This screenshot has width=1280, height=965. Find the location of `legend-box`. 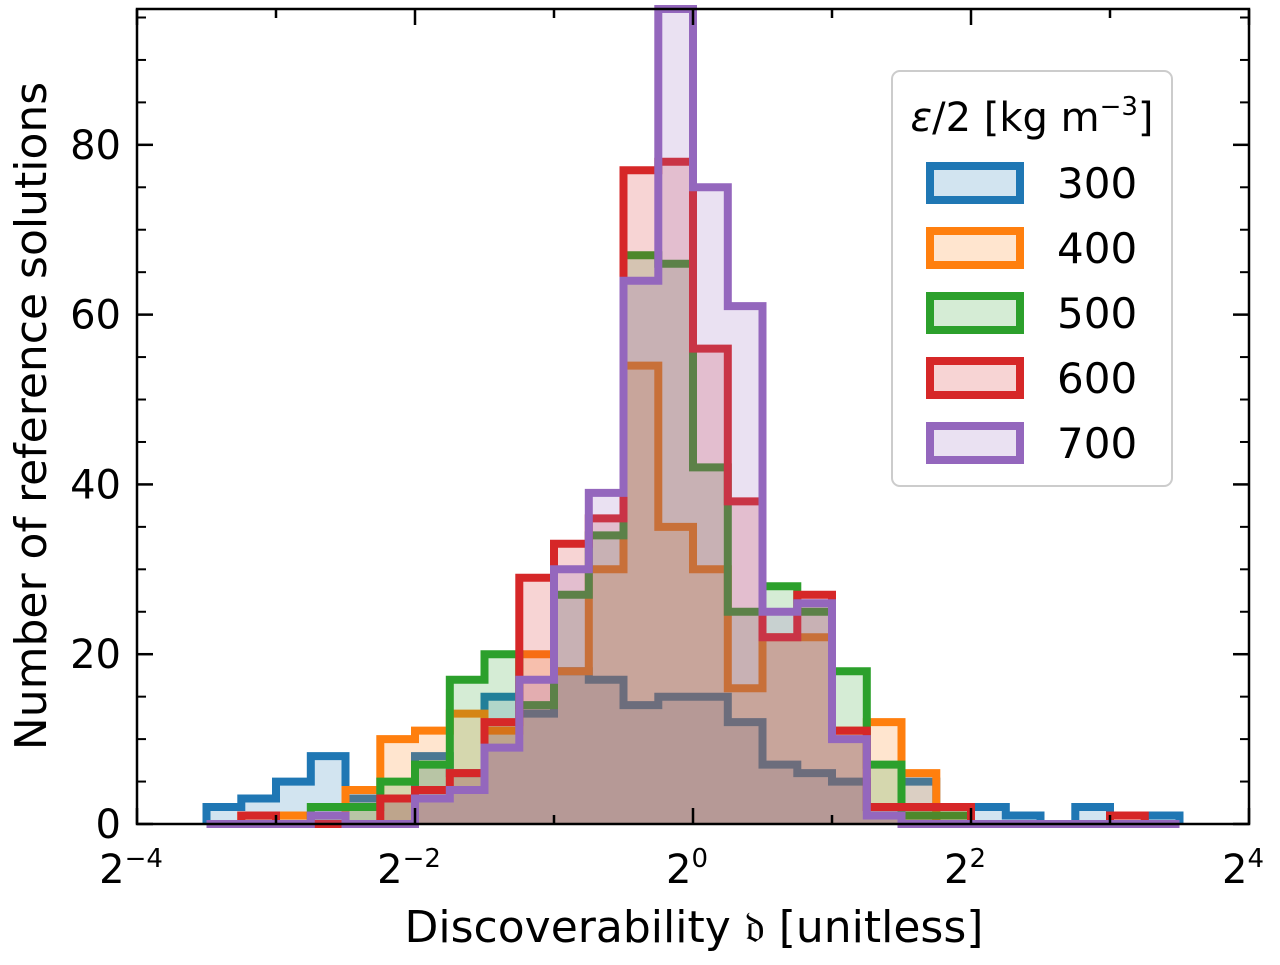

legend-box is located at coordinates (1032, 278).